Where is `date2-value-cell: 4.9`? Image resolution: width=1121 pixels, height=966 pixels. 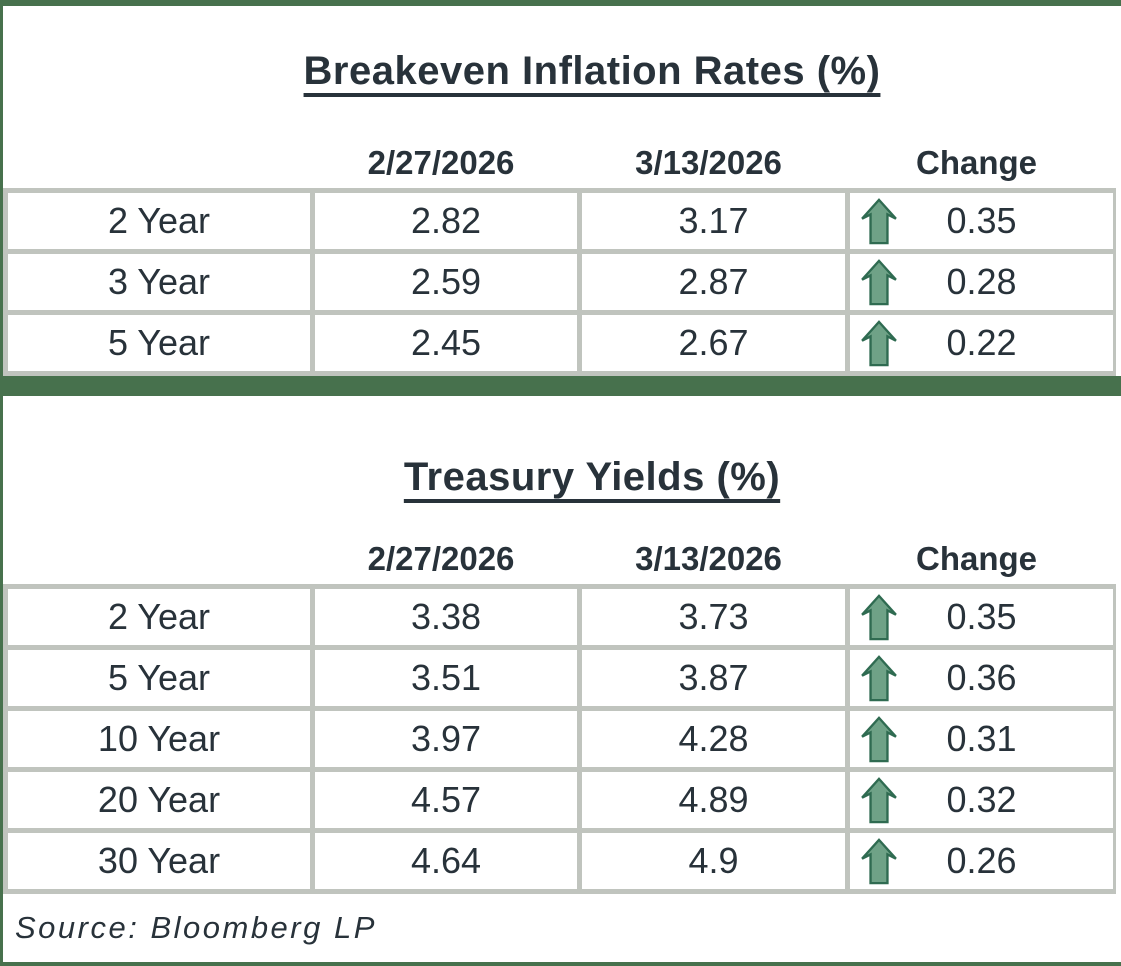 date2-value-cell: 4.9 is located at coordinates (713, 861).